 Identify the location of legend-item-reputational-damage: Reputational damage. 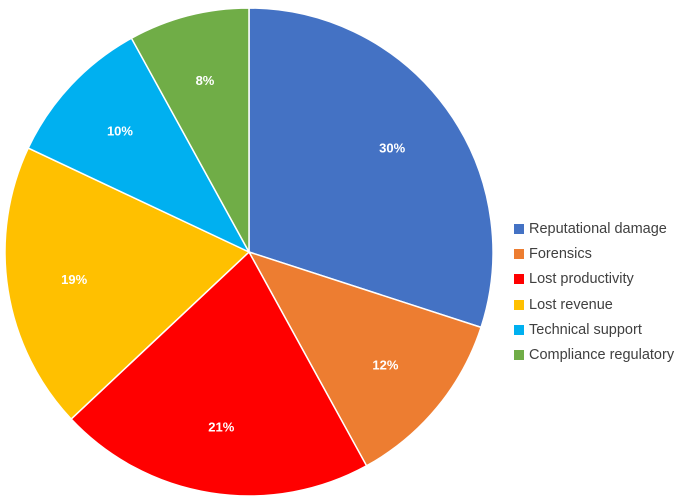
(594, 228).